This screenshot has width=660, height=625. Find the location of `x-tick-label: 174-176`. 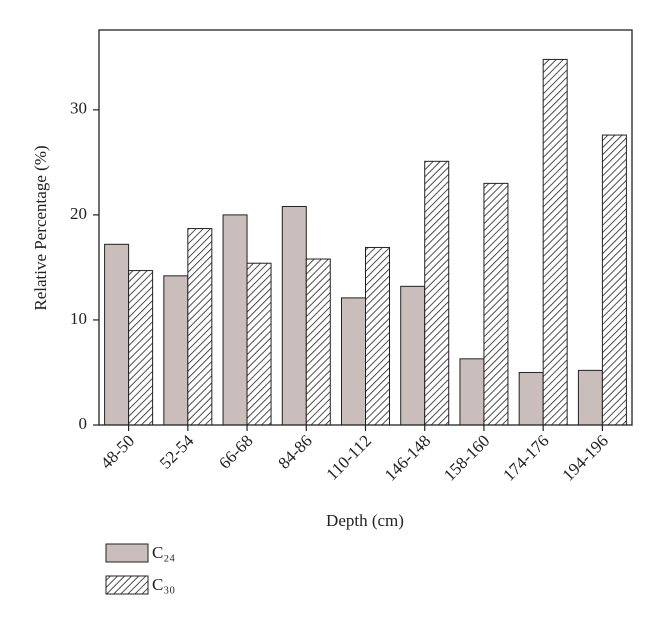

x-tick-label: 174-176 is located at coordinates (526, 458).